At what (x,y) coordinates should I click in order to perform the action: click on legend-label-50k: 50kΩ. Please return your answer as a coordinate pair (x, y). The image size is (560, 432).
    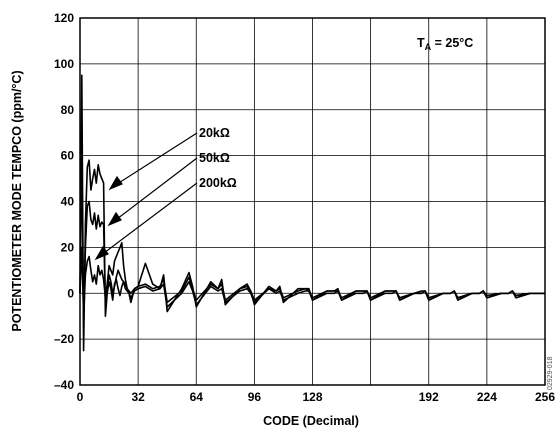
    Looking at the image, I should click on (214, 158).